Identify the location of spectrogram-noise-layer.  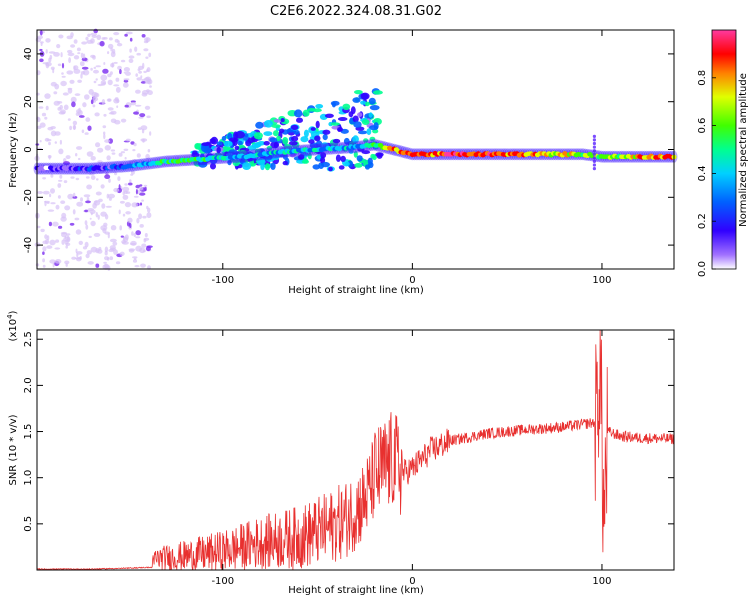
(93, 149).